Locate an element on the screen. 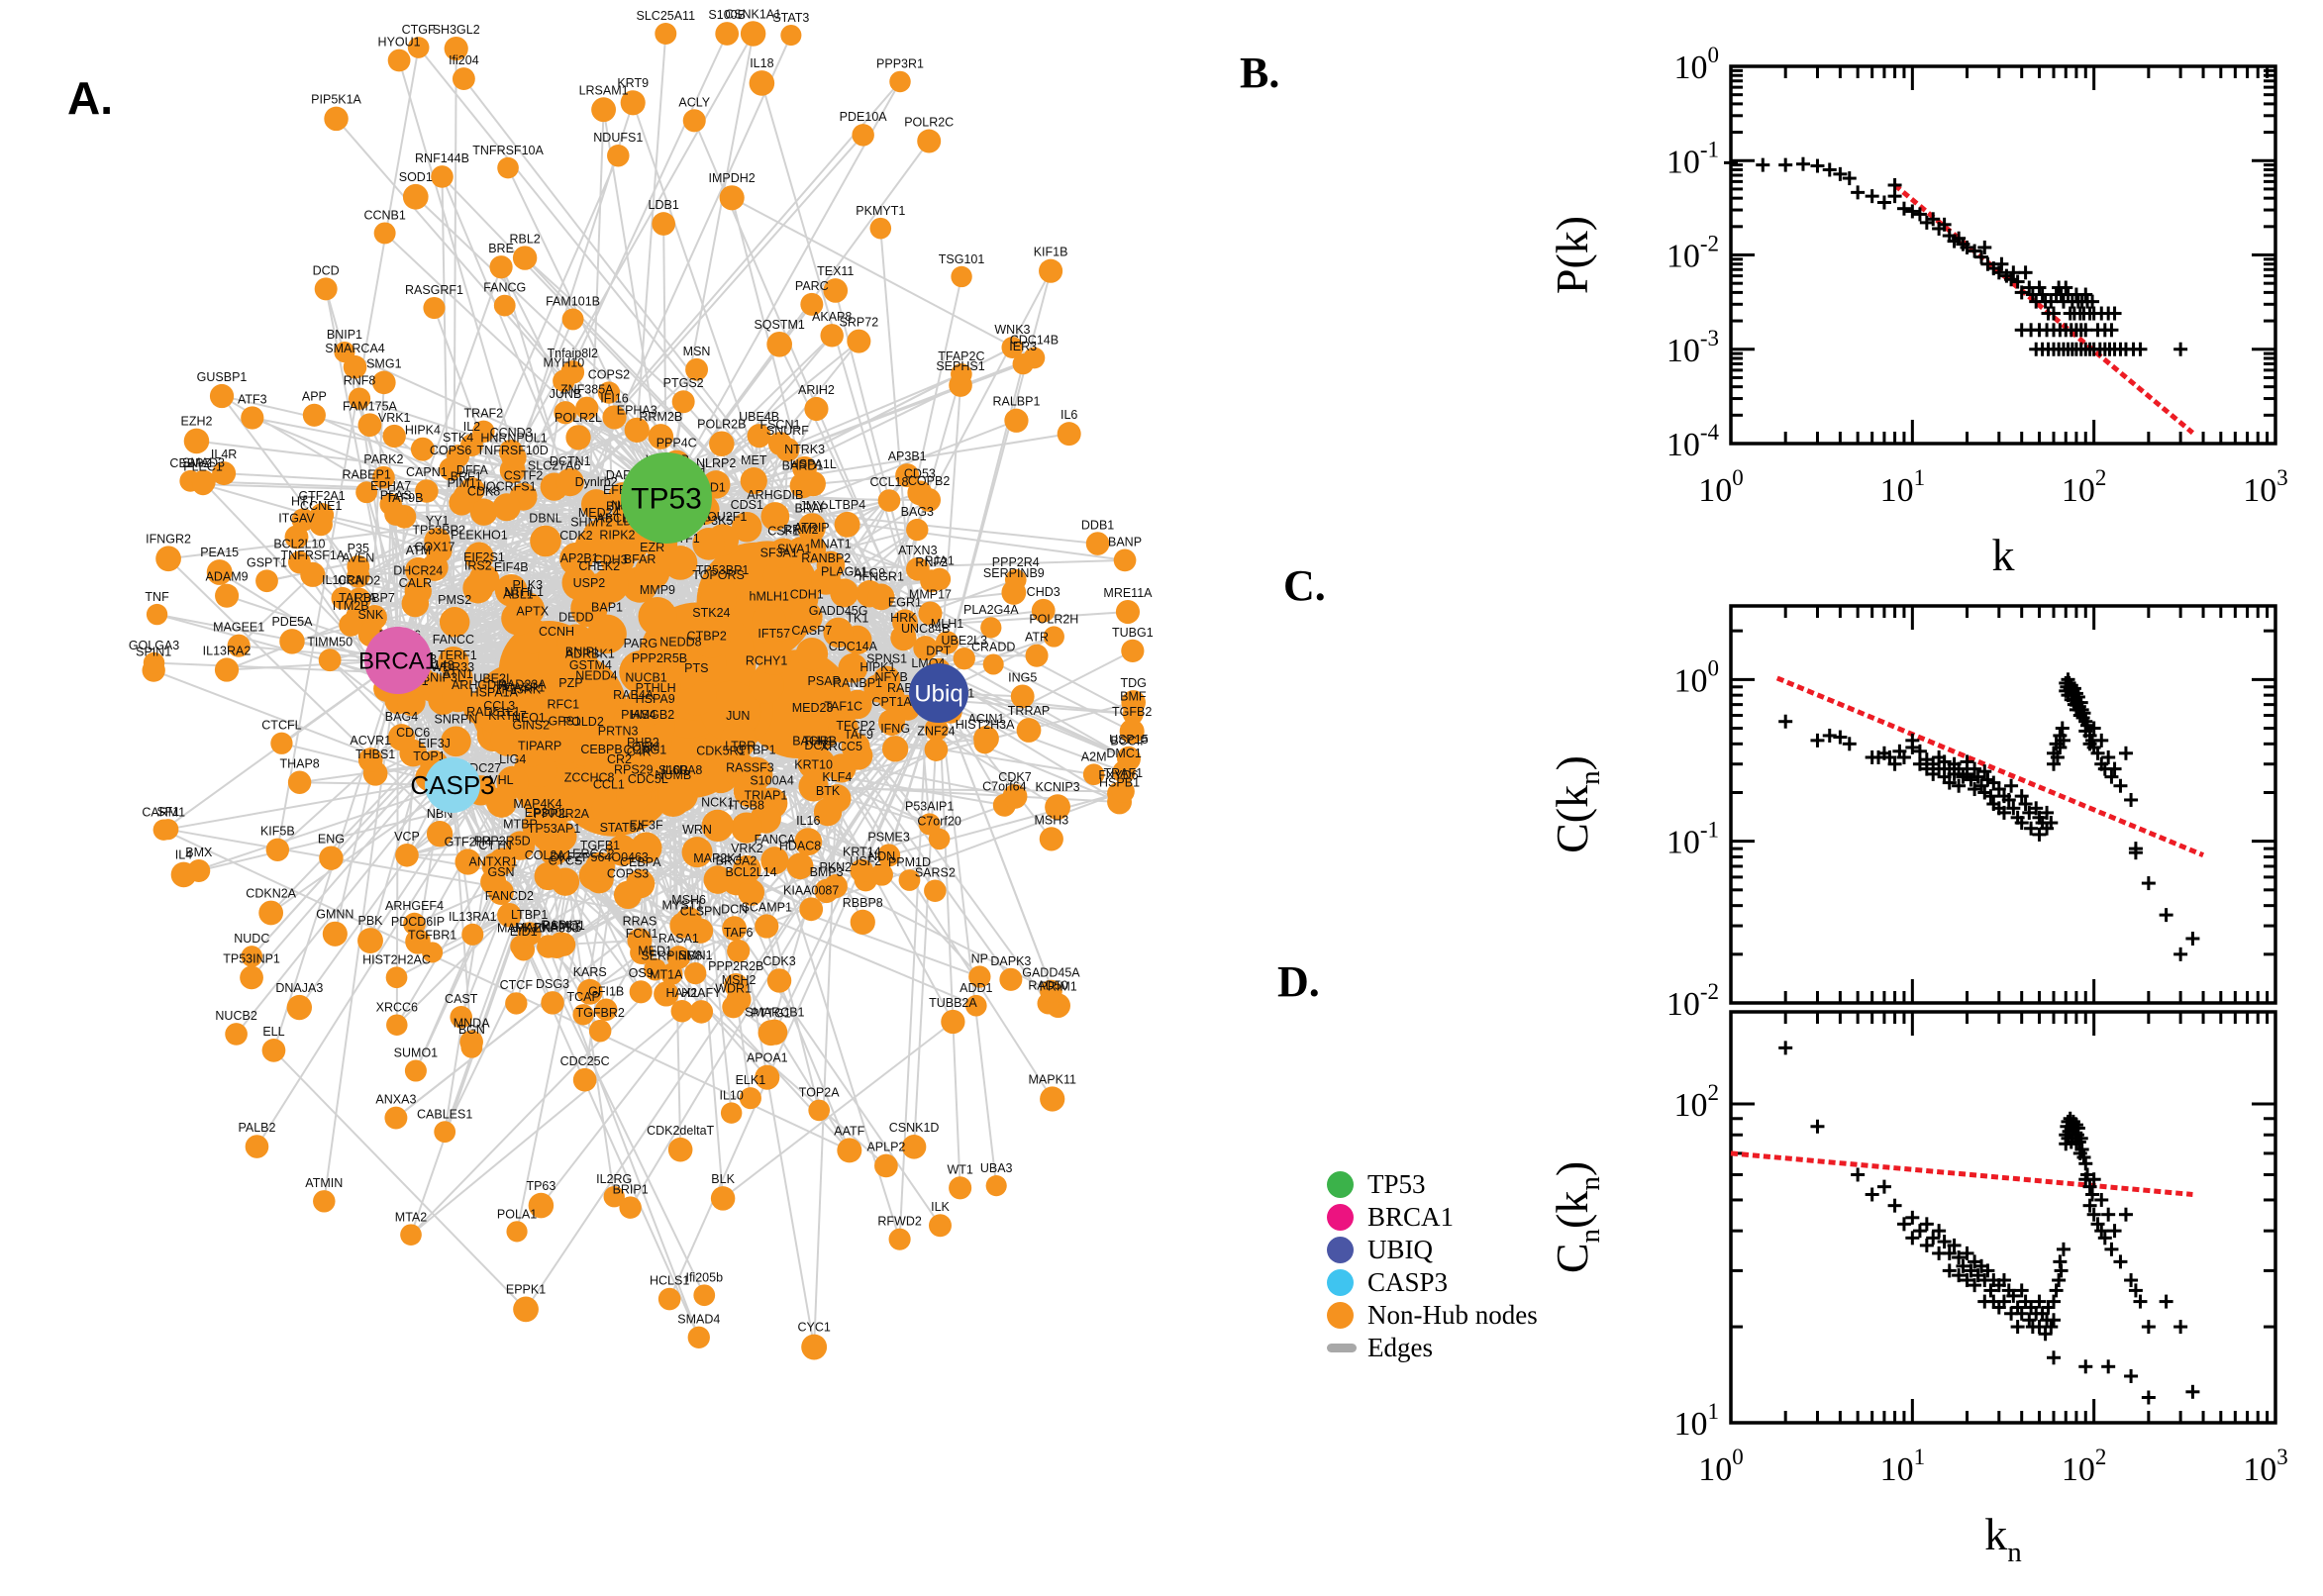 The height and width of the screenshot is (1596, 2323). network-node-label: THAP8 is located at coordinates (299, 764).